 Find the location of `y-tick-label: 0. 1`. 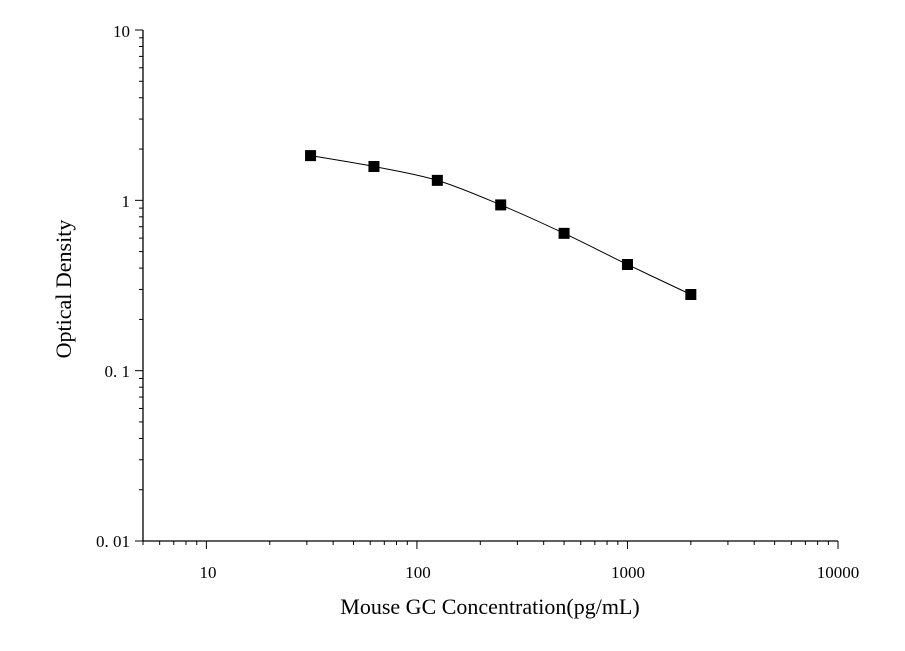

y-tick-label: 0. 1 is located at coordinates (118, 371).